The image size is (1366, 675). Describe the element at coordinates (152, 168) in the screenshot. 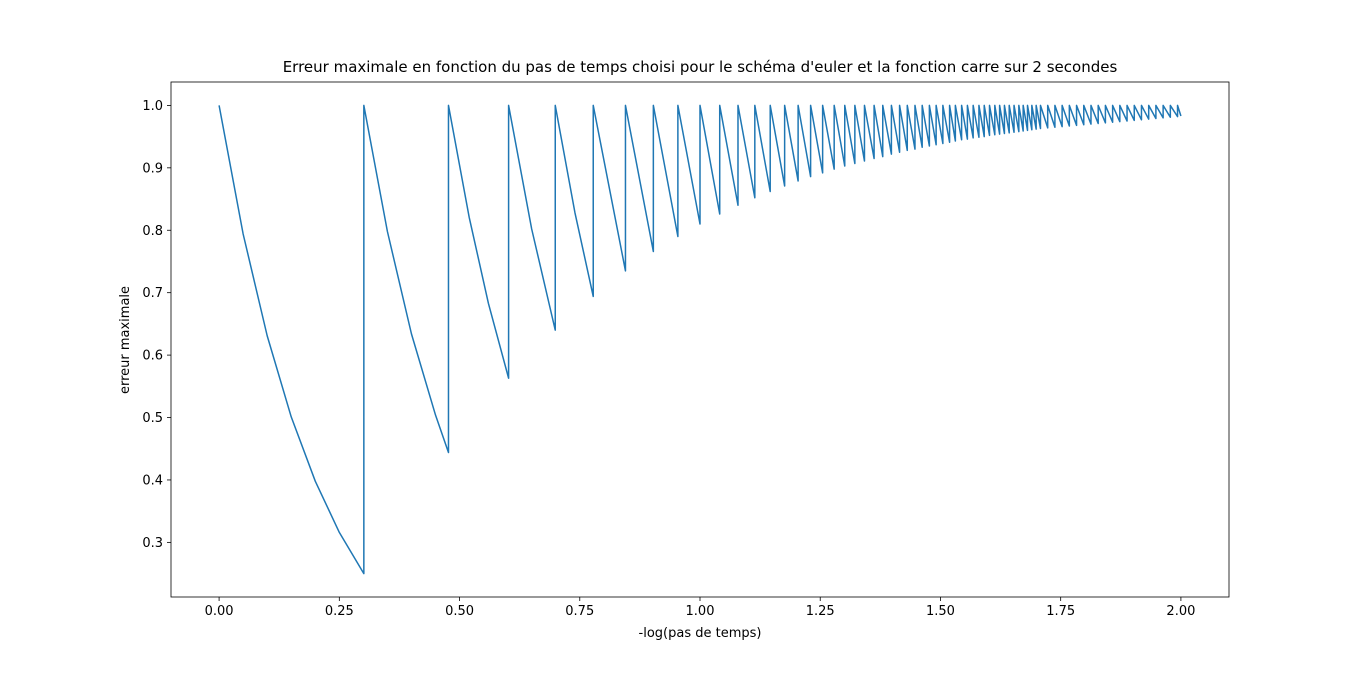

I see `y-tick-label: 0.9` at that location.